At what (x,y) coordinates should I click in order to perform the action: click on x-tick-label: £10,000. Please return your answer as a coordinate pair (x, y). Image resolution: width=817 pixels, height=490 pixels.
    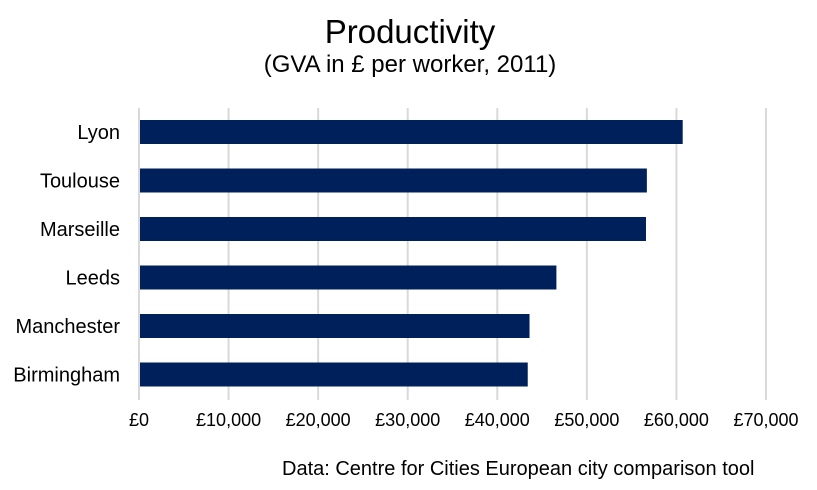
    Looking at the image, I should click on (228, 420).